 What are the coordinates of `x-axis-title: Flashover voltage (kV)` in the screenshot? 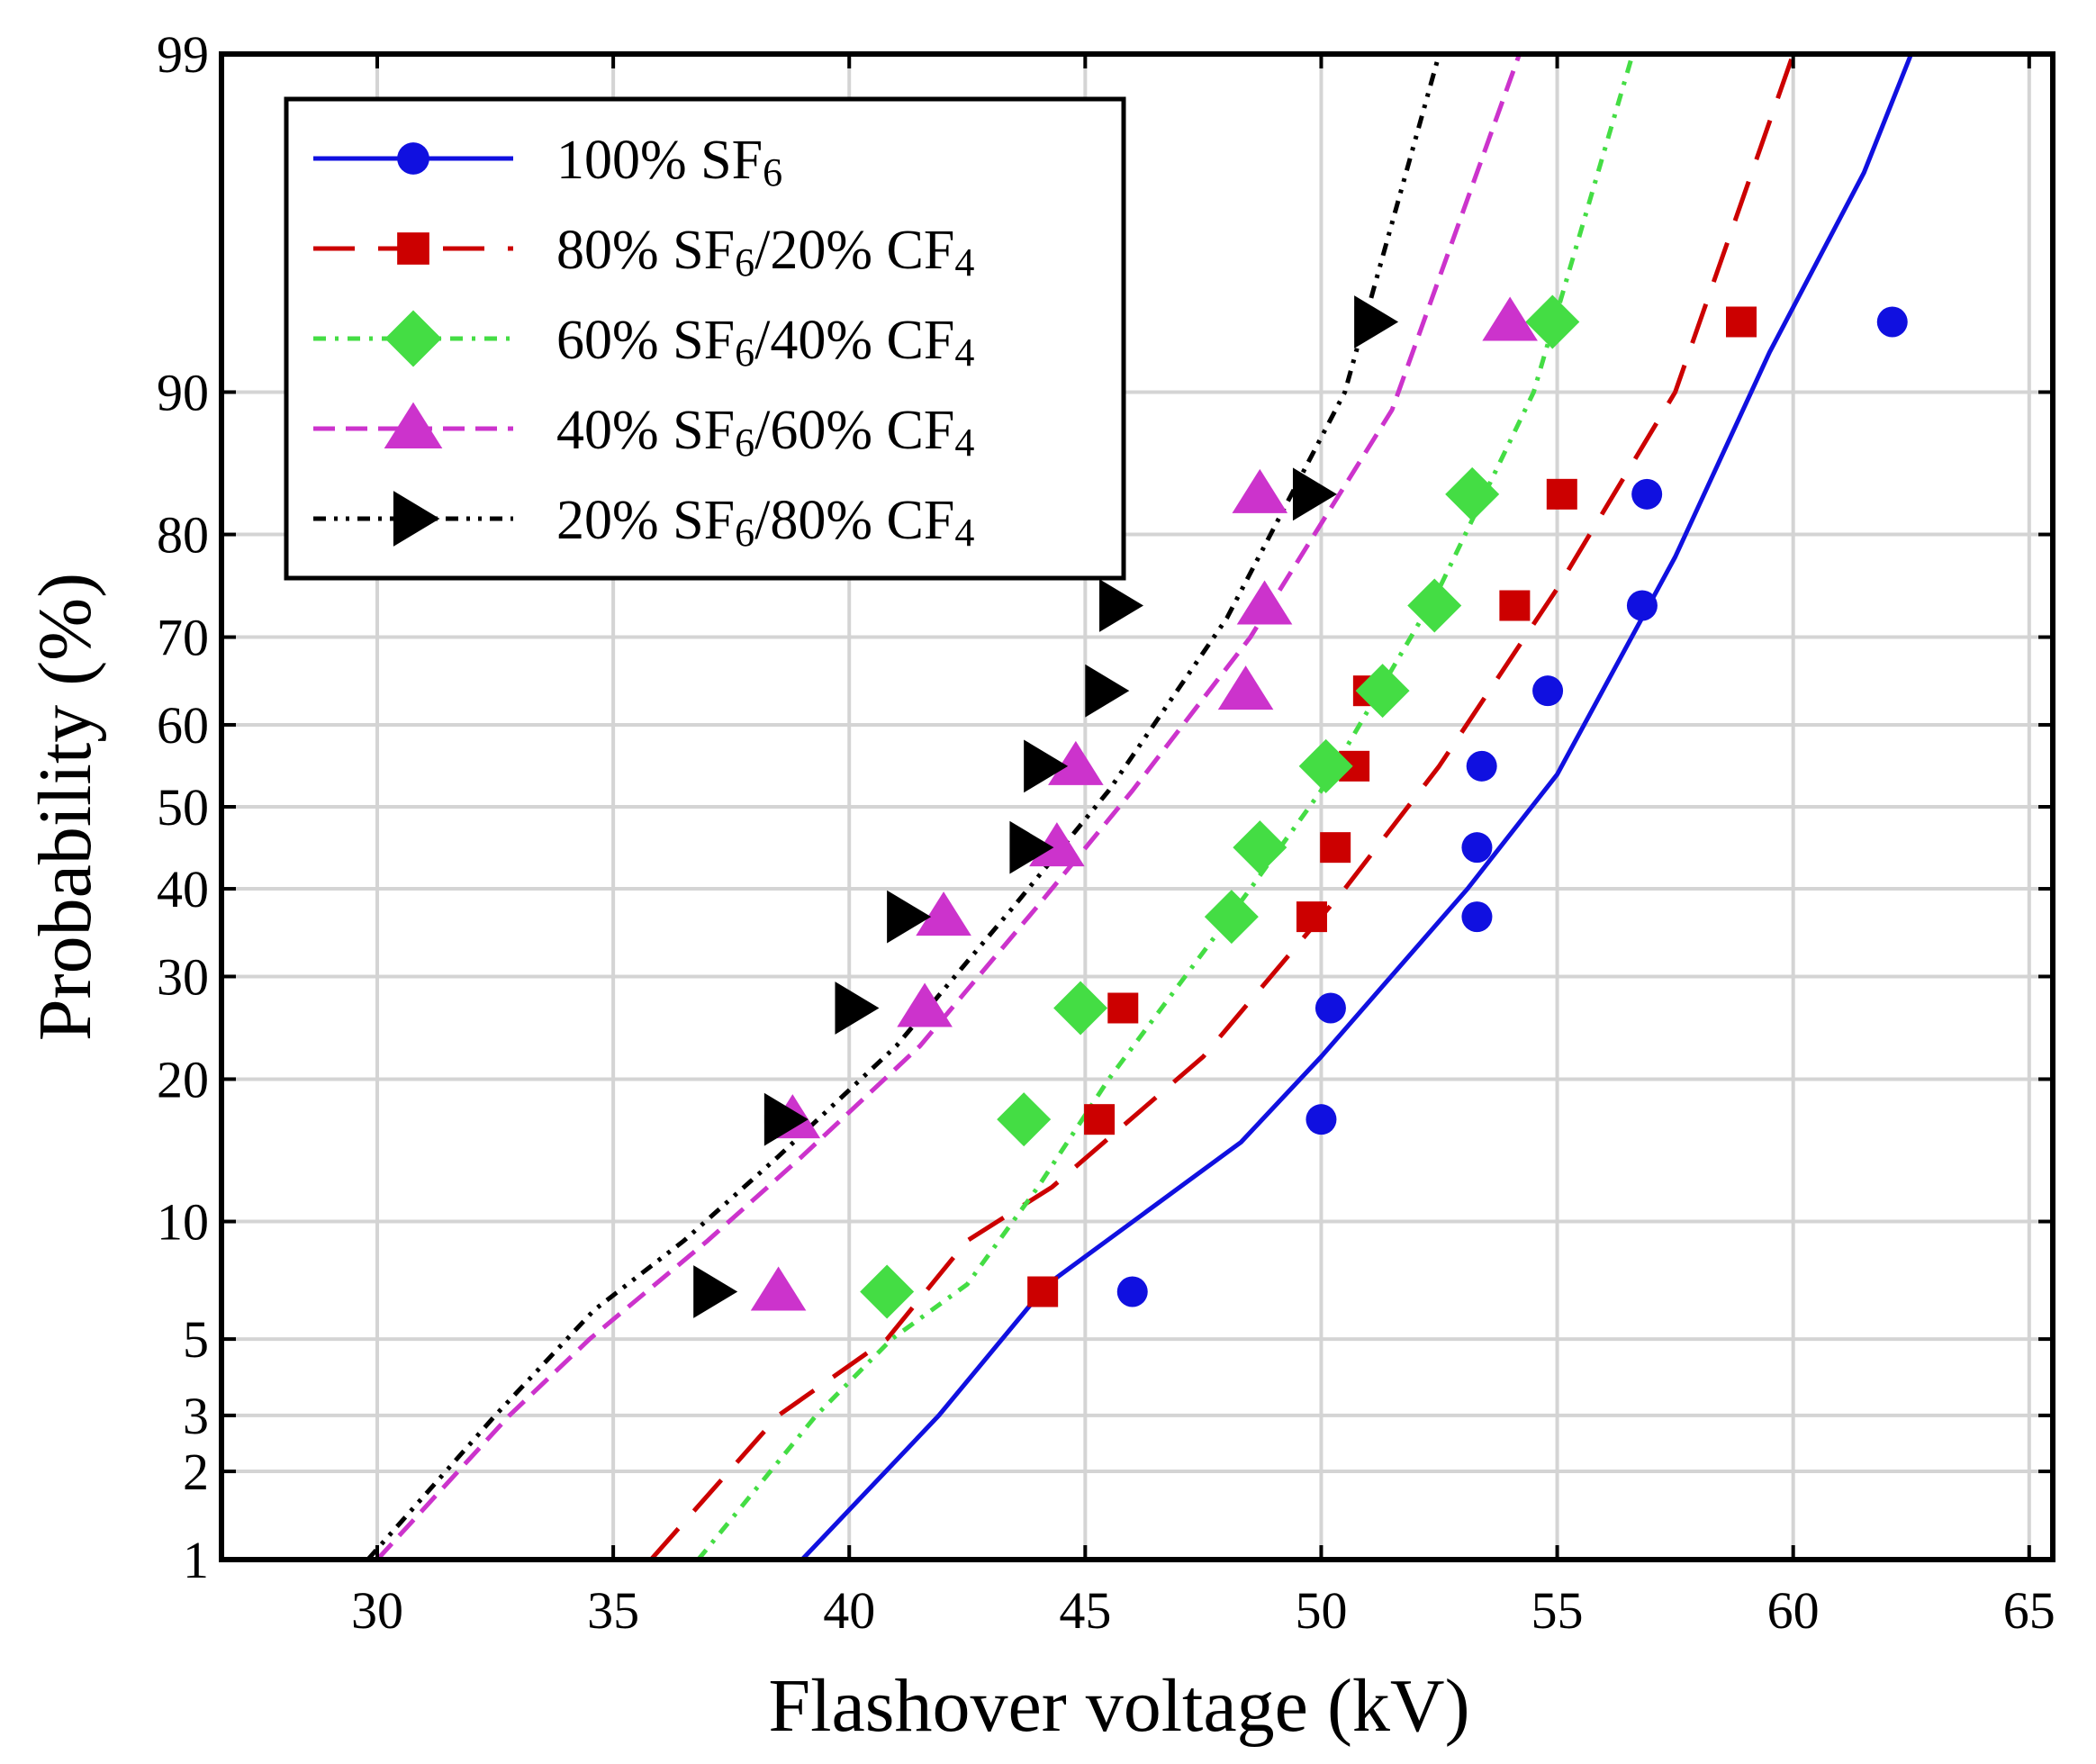 It's located at (1118, 1706).